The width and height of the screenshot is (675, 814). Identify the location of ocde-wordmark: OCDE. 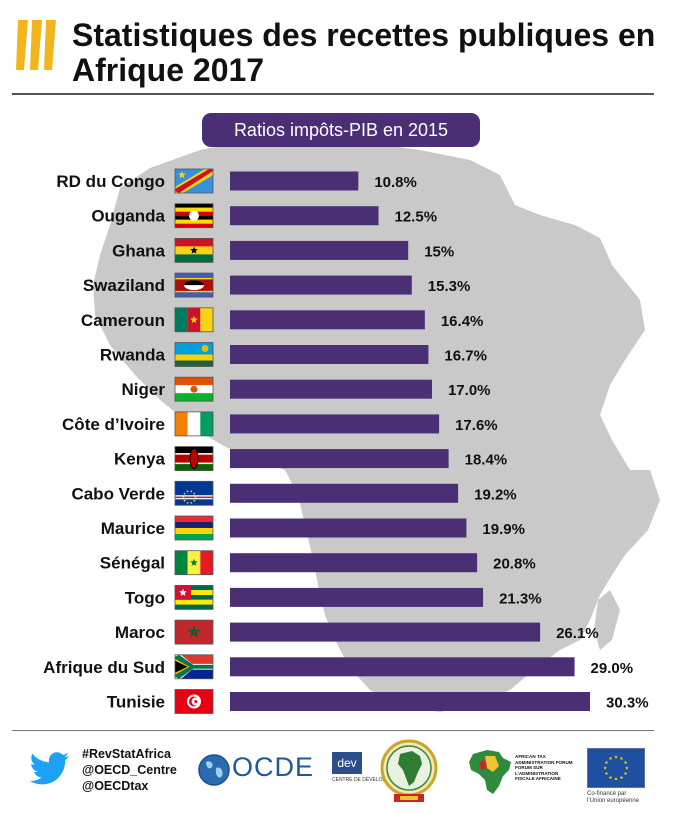
(273, 767).